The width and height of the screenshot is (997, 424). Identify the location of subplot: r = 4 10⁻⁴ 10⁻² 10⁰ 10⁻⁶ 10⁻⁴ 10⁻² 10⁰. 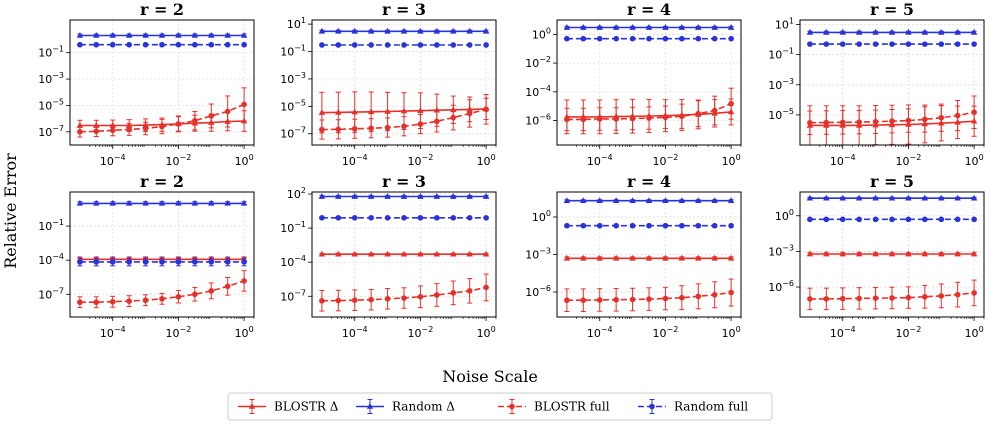
(633, 84).